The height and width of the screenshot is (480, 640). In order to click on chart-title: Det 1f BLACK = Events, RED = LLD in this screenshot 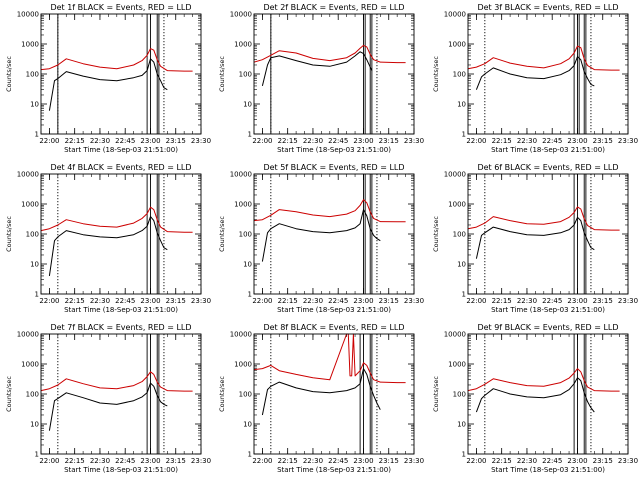, I will do `click(120, 7)`.